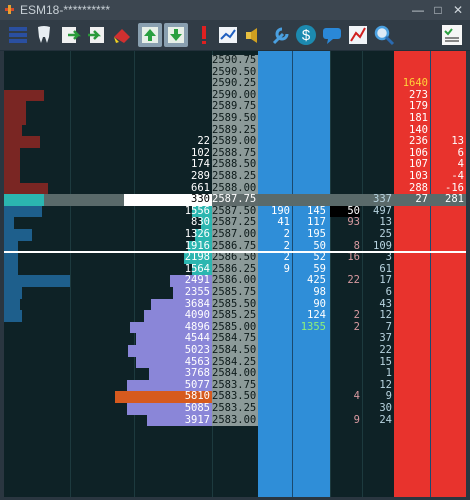 The width and height of the screenshot is (470, 500). Describe the element at coordinates (235, 72) in the screenshot. I see `ladder-row: 2590.50` at that location.